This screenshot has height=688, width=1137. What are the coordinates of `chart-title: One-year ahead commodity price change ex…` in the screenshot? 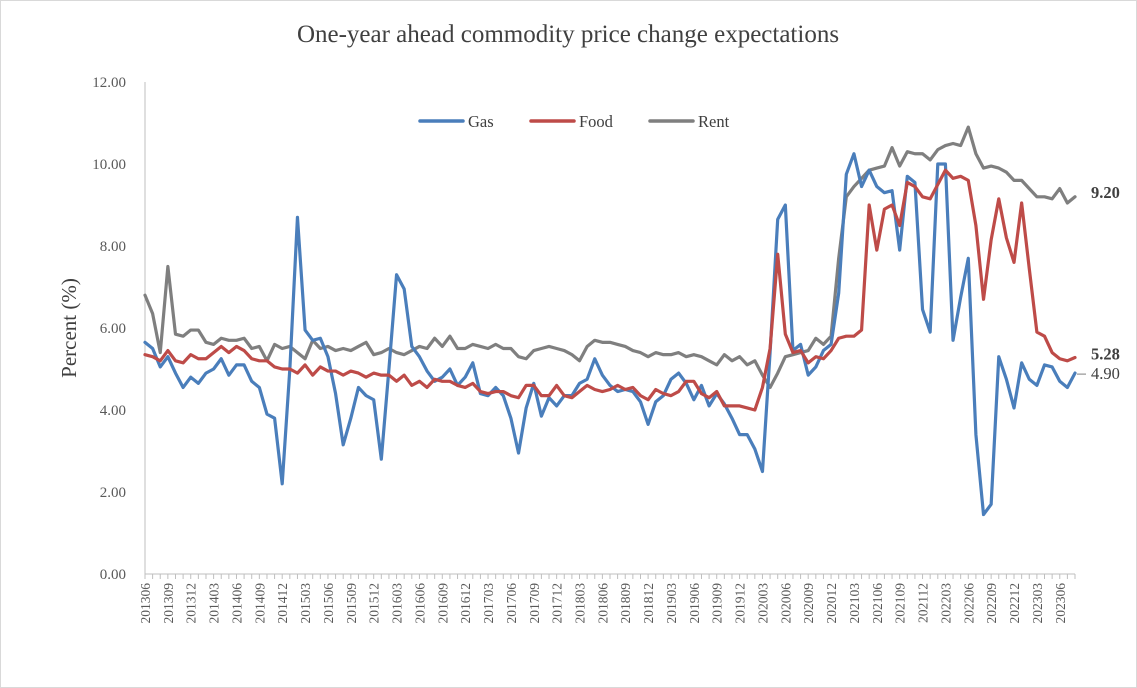 It's located at (568, 34).